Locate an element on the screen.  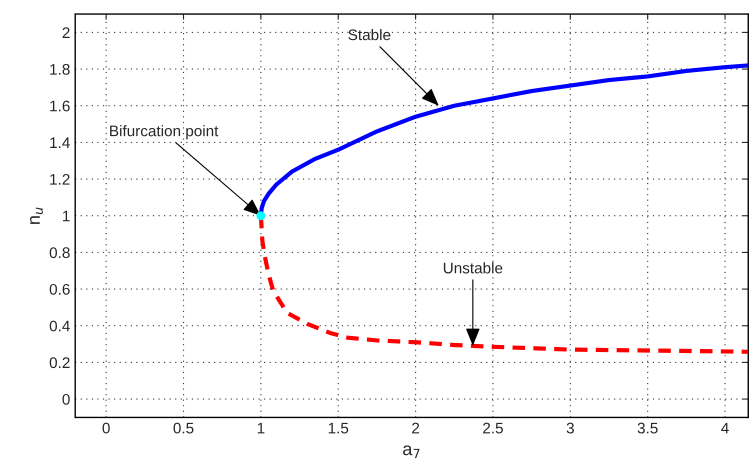
annotation: Unstable is located at coordinates (473, 268).